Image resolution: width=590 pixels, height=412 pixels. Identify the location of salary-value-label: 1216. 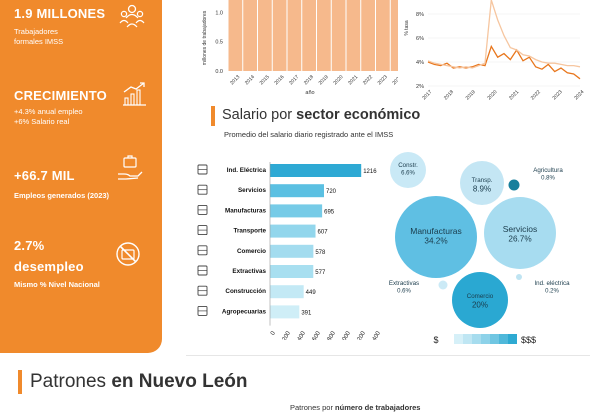
(370, 172).